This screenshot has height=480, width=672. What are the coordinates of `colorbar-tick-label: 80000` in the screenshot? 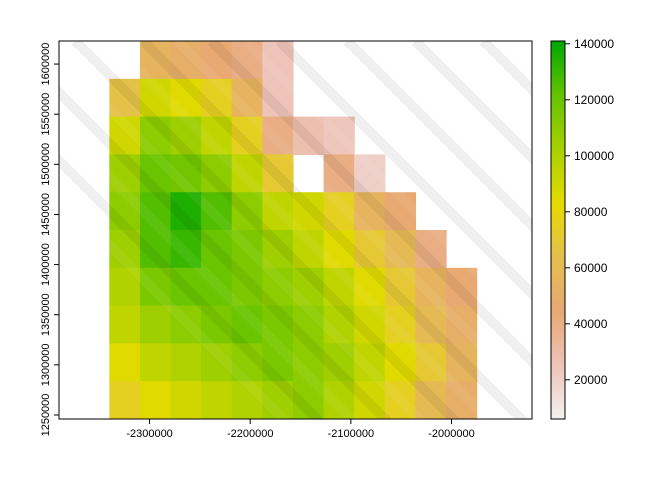 It's located at (591, 212).